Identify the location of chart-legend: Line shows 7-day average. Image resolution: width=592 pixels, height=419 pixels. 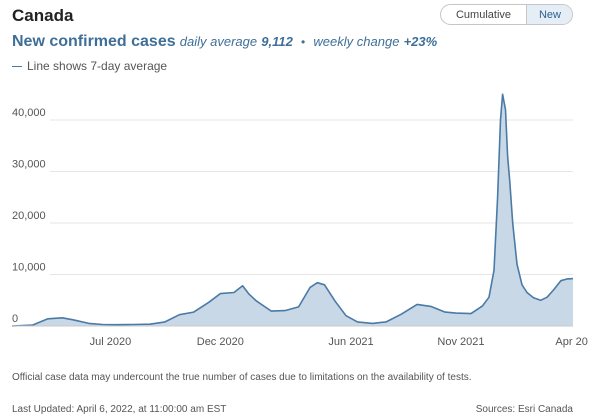
(89, 66).